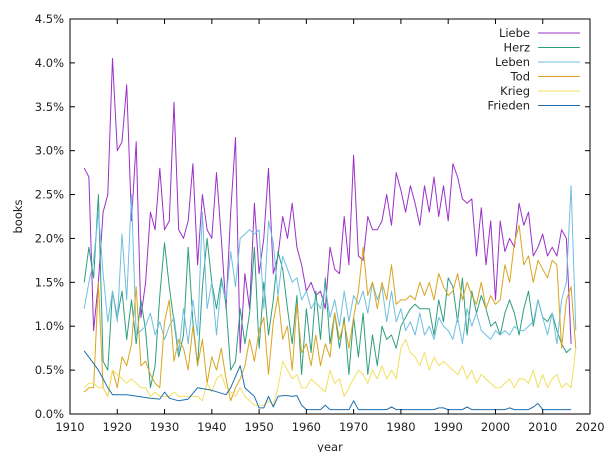 This screenshot has width=607, height=452. What do you see at coordinates (306, 427) in the screenshot?
I see `x-tick-label: 1960` at bounding box center [306, 427].